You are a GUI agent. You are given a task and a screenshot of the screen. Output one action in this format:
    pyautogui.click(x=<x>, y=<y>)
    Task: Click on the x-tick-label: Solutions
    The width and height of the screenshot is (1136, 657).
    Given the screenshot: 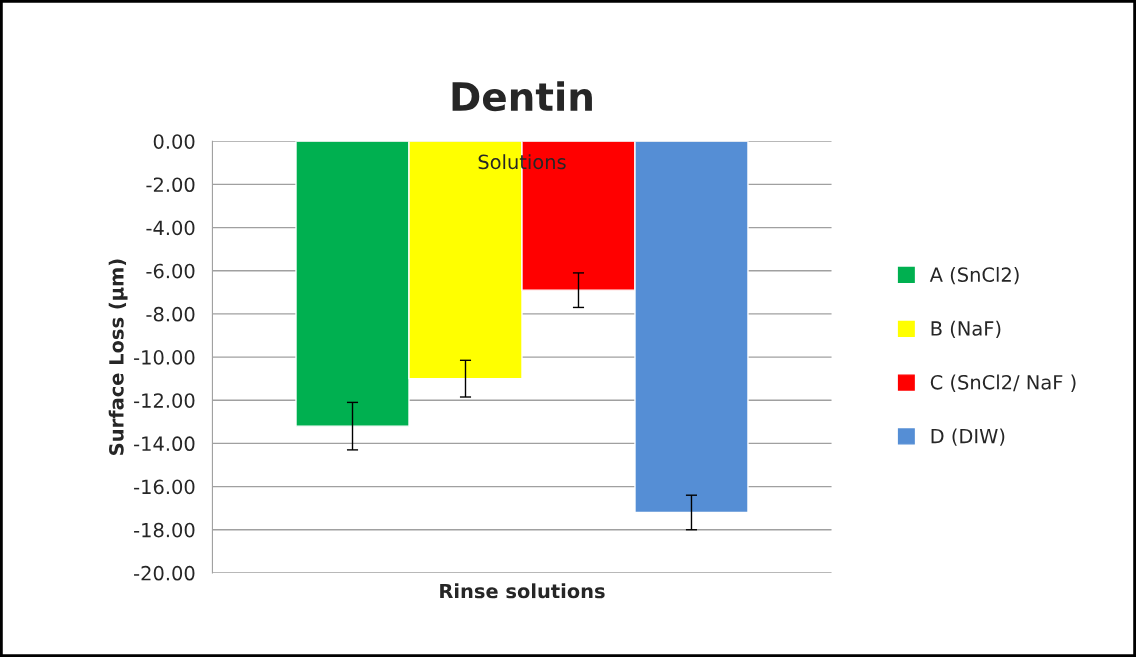 What is the action you would take?
    pyautogui.click(x=522, y=162)
    